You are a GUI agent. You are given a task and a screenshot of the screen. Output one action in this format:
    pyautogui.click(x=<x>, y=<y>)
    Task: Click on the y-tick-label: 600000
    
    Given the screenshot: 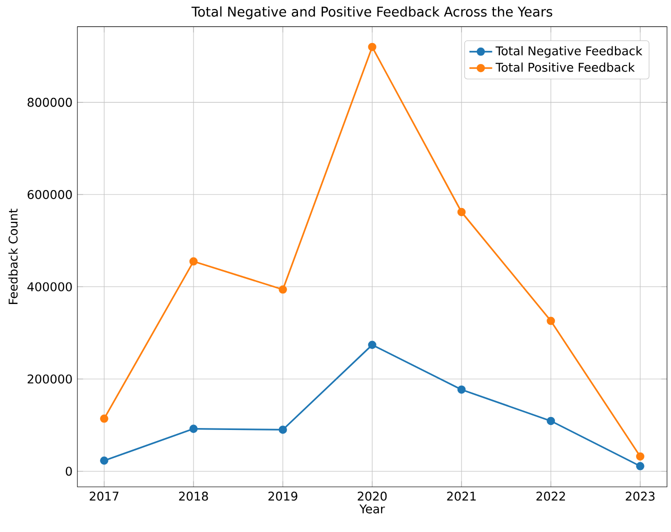 What is the action you would take?
    pyautogui.click(x=50, y=194)
    